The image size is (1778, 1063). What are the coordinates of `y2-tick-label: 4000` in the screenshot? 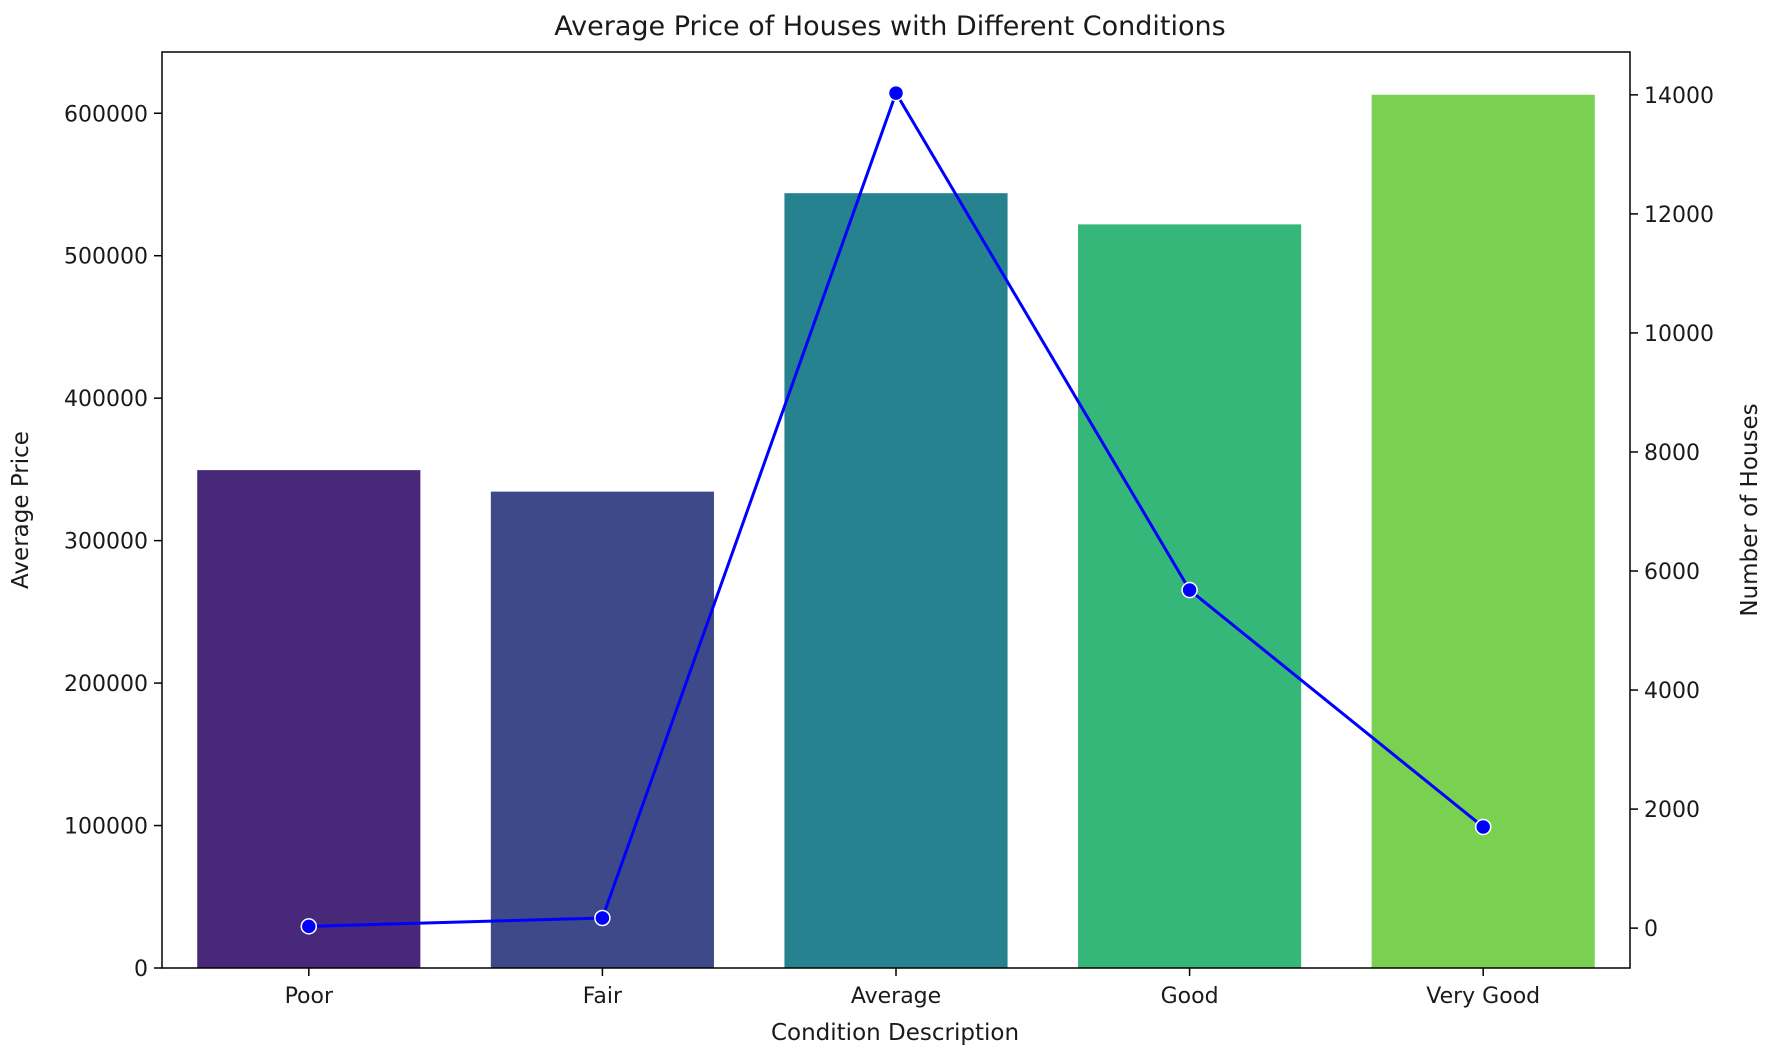 It's located at (1672, 691).